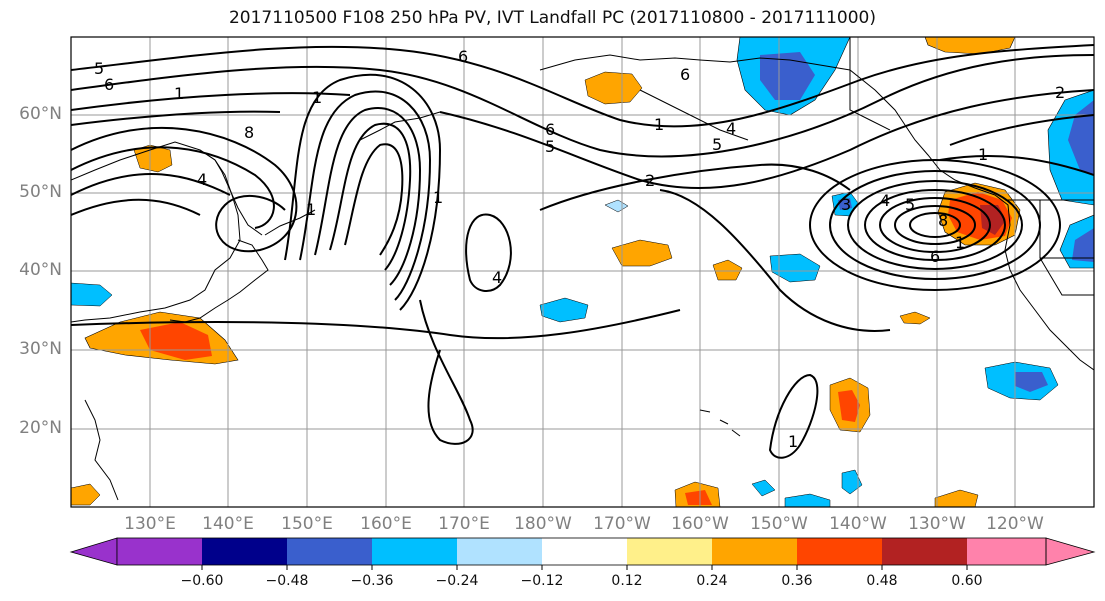 The width and height of the screenshot is (1105, 601). I want to click on positive-region-chukchi, so click(613, 88).